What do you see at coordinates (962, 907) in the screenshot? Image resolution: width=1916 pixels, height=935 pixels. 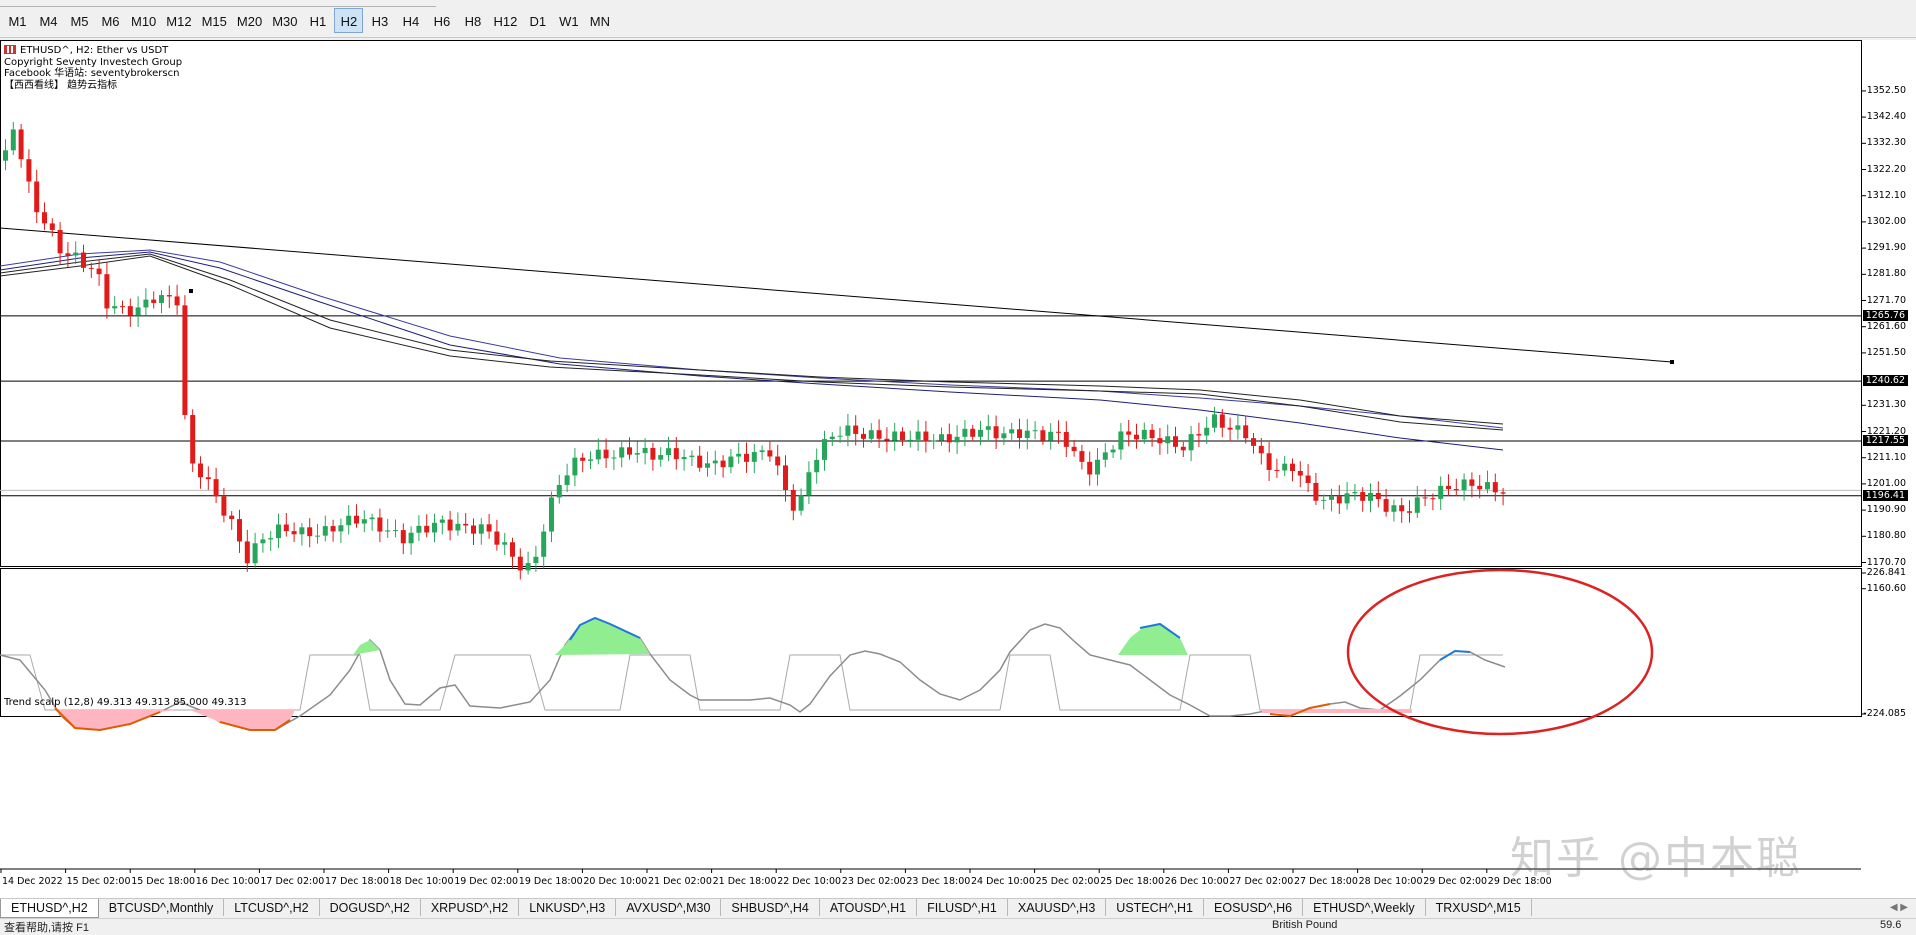 I see `chart-tab: FILUSD^,H1` at bounding box center [962, 907].